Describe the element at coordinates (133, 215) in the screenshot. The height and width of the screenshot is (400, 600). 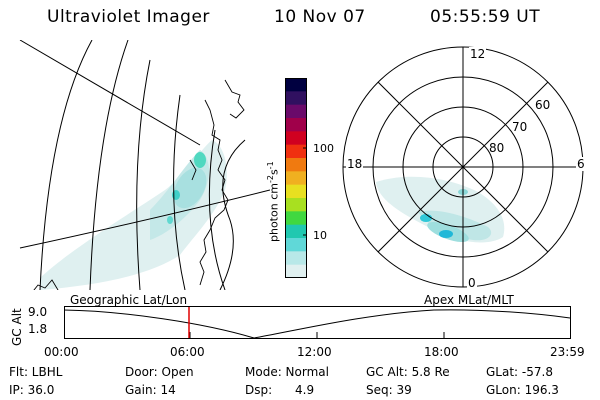
I see `aurora-geographic` at that location.